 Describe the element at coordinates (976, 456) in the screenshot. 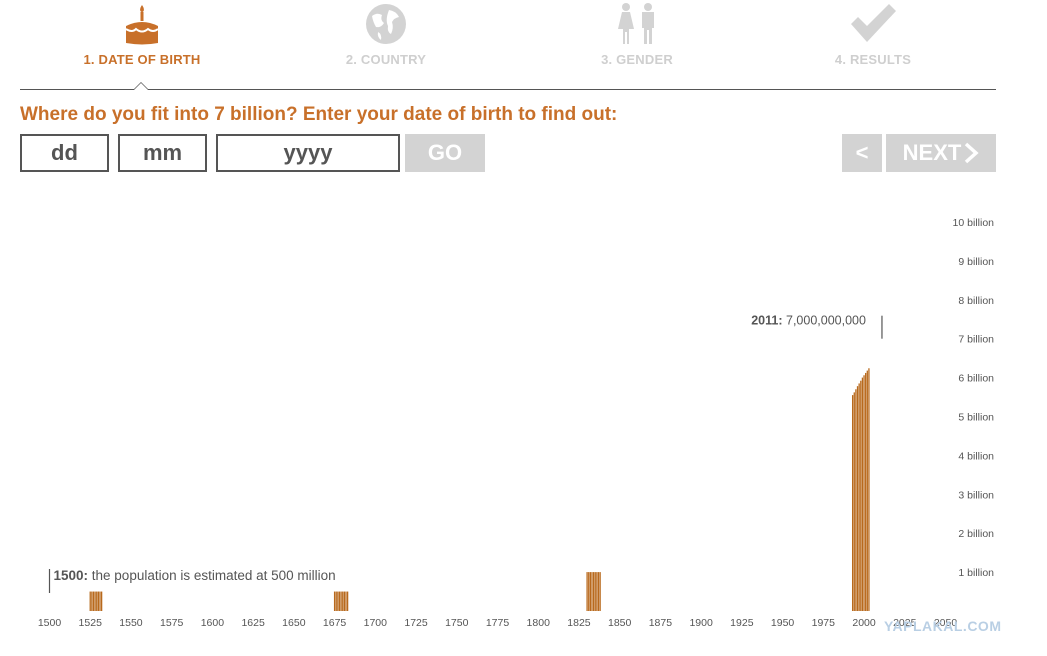

I see `y-tick-label: 4 billion` at that location.